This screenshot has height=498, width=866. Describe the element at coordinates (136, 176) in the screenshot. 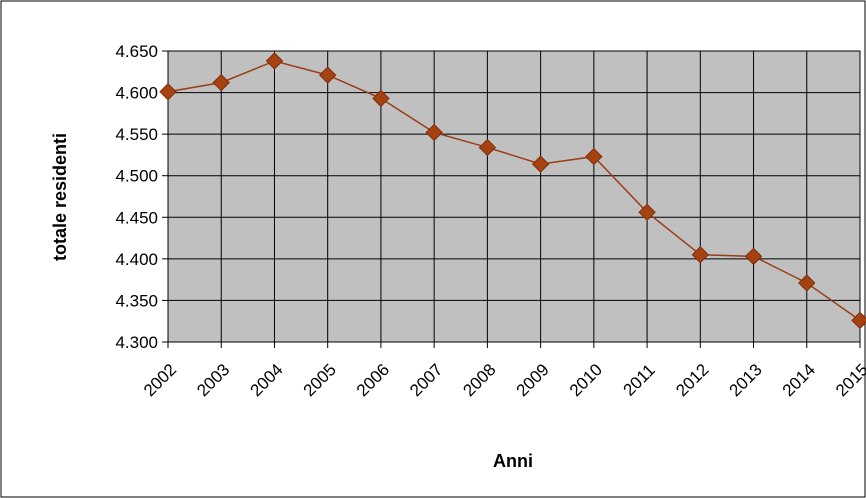

I see `y-tick-label: 4.500` at that location.